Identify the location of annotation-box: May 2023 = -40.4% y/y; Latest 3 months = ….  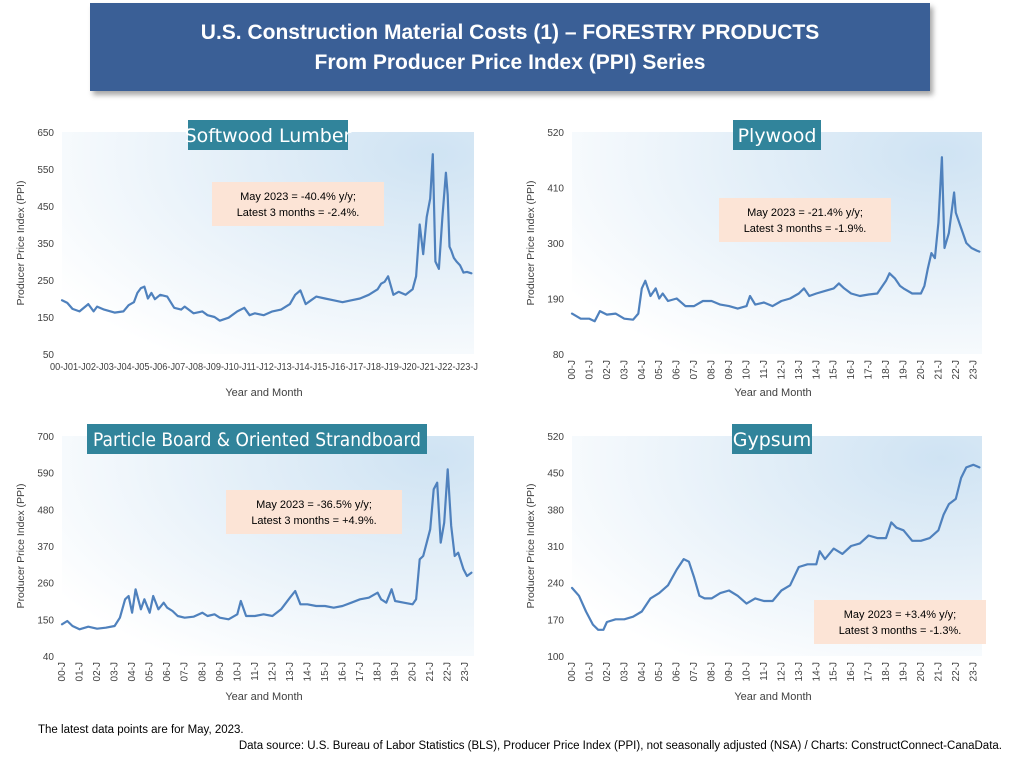
(298, 204).